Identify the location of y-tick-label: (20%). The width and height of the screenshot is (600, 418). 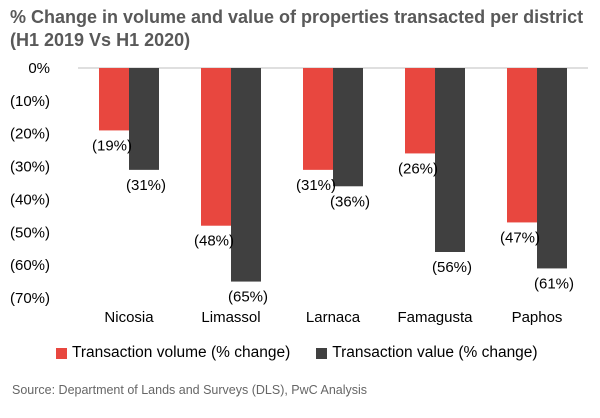
(30, 134).